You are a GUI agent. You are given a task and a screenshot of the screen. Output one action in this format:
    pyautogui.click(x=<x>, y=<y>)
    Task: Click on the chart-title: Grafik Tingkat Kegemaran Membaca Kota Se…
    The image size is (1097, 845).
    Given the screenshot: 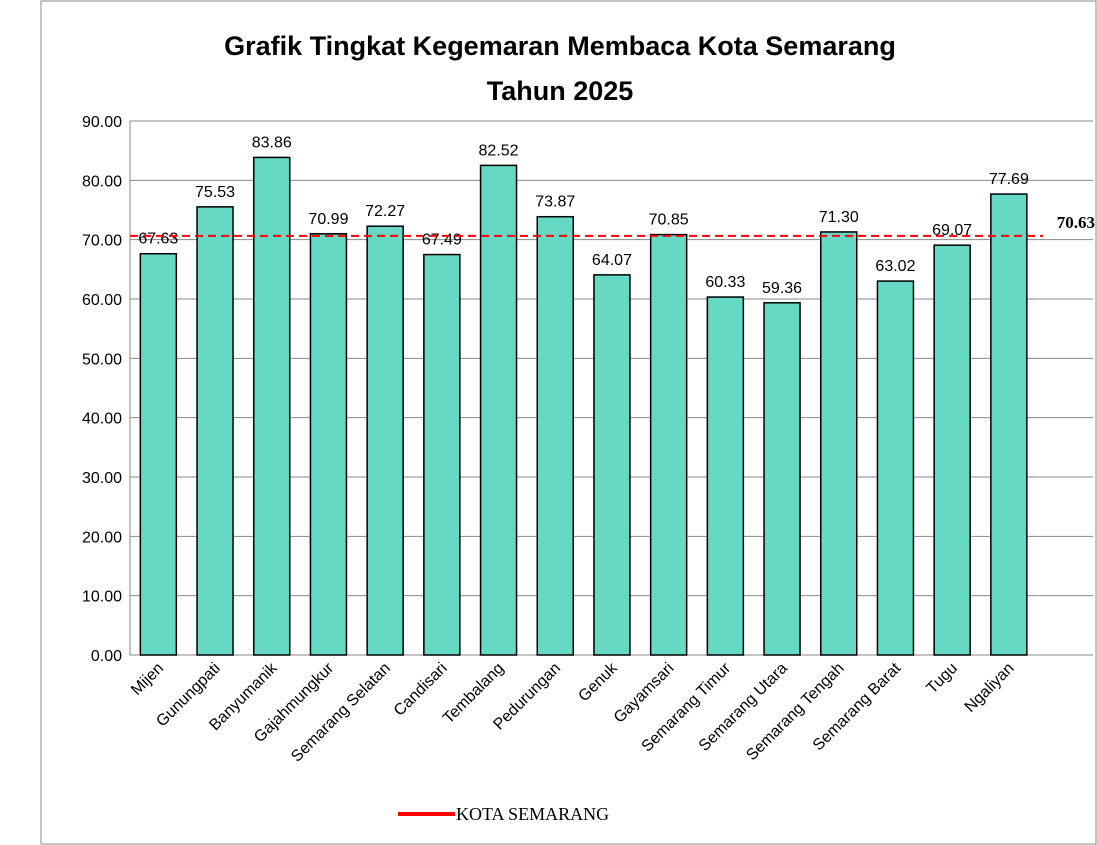 What is the action you would take?
    pyautogui.click(x=560, y=46)
    